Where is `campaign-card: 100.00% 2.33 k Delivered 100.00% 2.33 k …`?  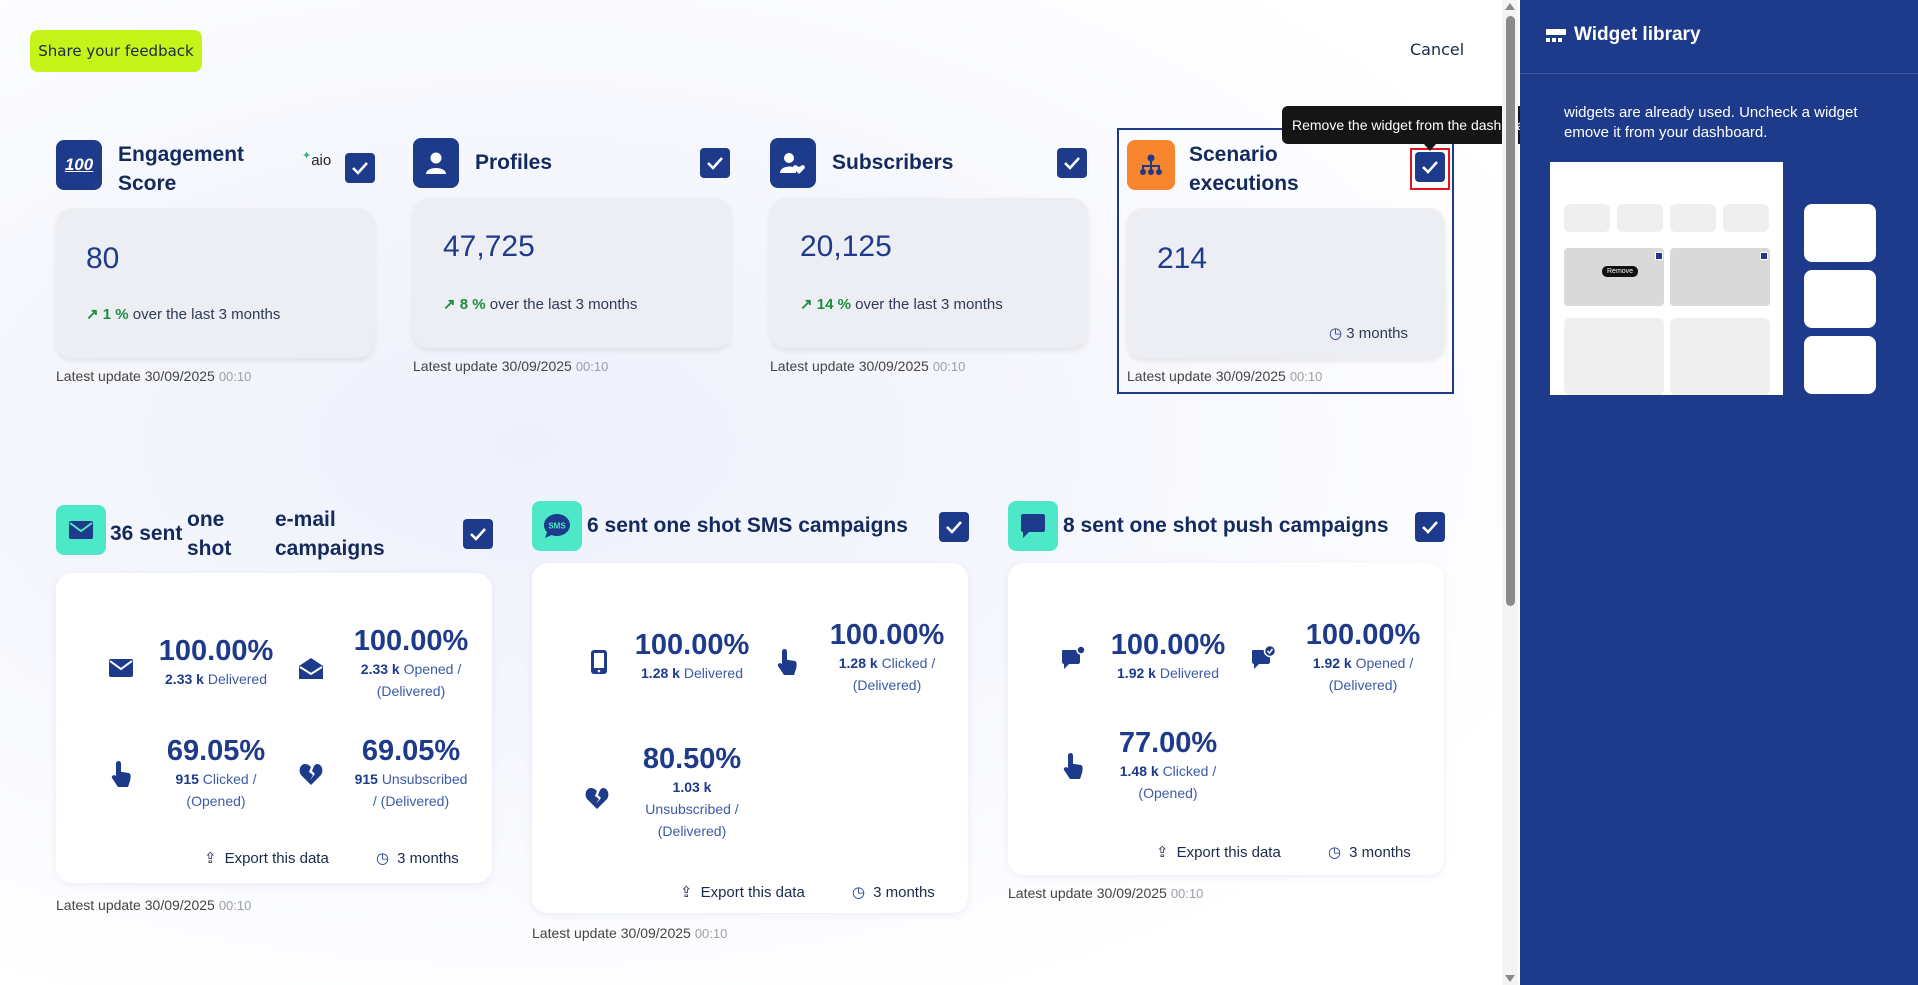
campaign-card: 100.00% 2.33 k Delivered 100.00% 2.33 k … is located at coordinates (274, 728).